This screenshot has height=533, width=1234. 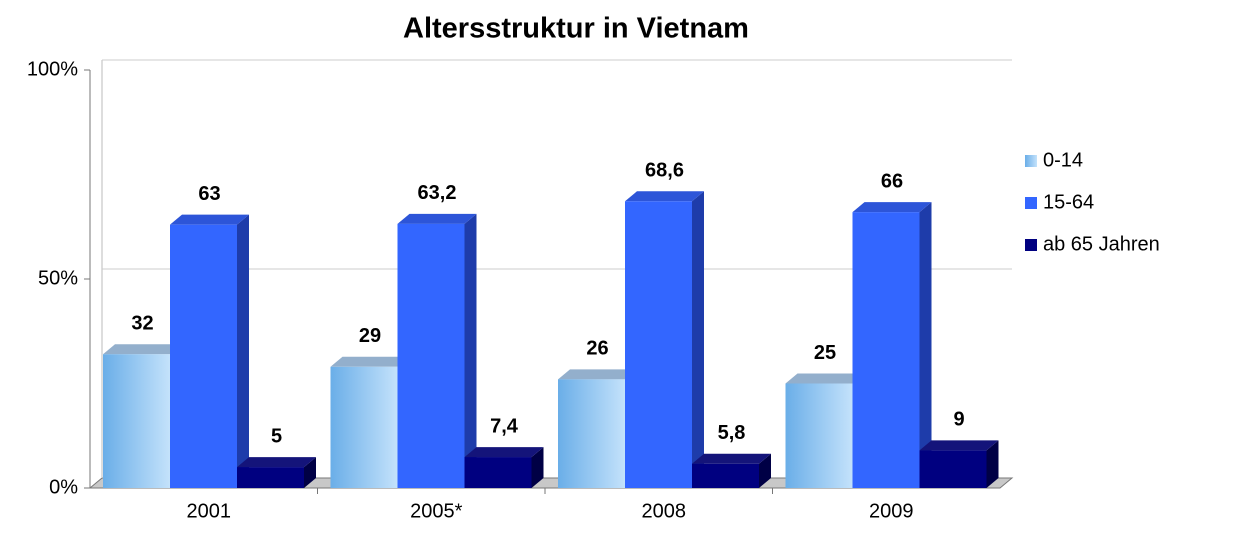 What do you see at coordinates (276, 436) in the screenshot?
I see `value-label: 5` at bounding box center [276, 436].